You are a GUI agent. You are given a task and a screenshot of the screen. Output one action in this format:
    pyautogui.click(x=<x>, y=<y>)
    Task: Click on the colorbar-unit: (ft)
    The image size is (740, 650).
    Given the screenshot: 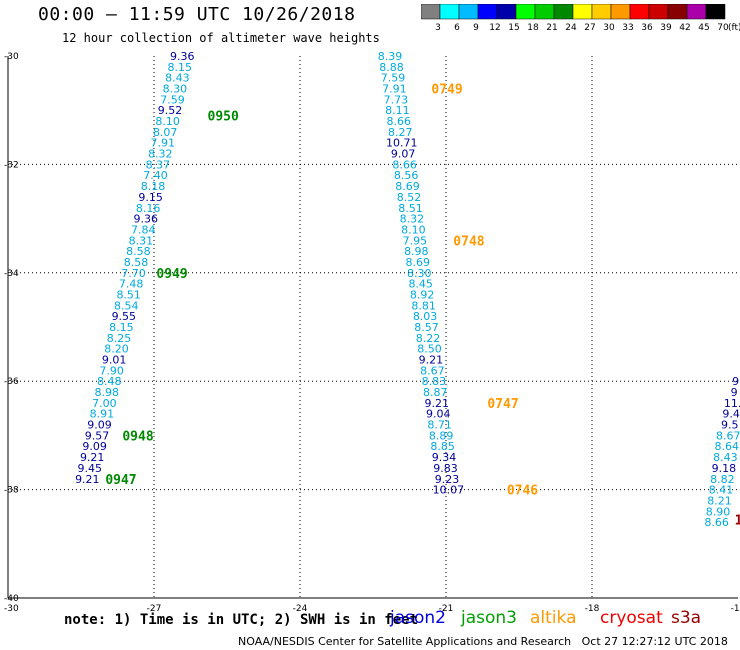 What is the action you would take?
    pyautogui.click(x=734, y=28)
    